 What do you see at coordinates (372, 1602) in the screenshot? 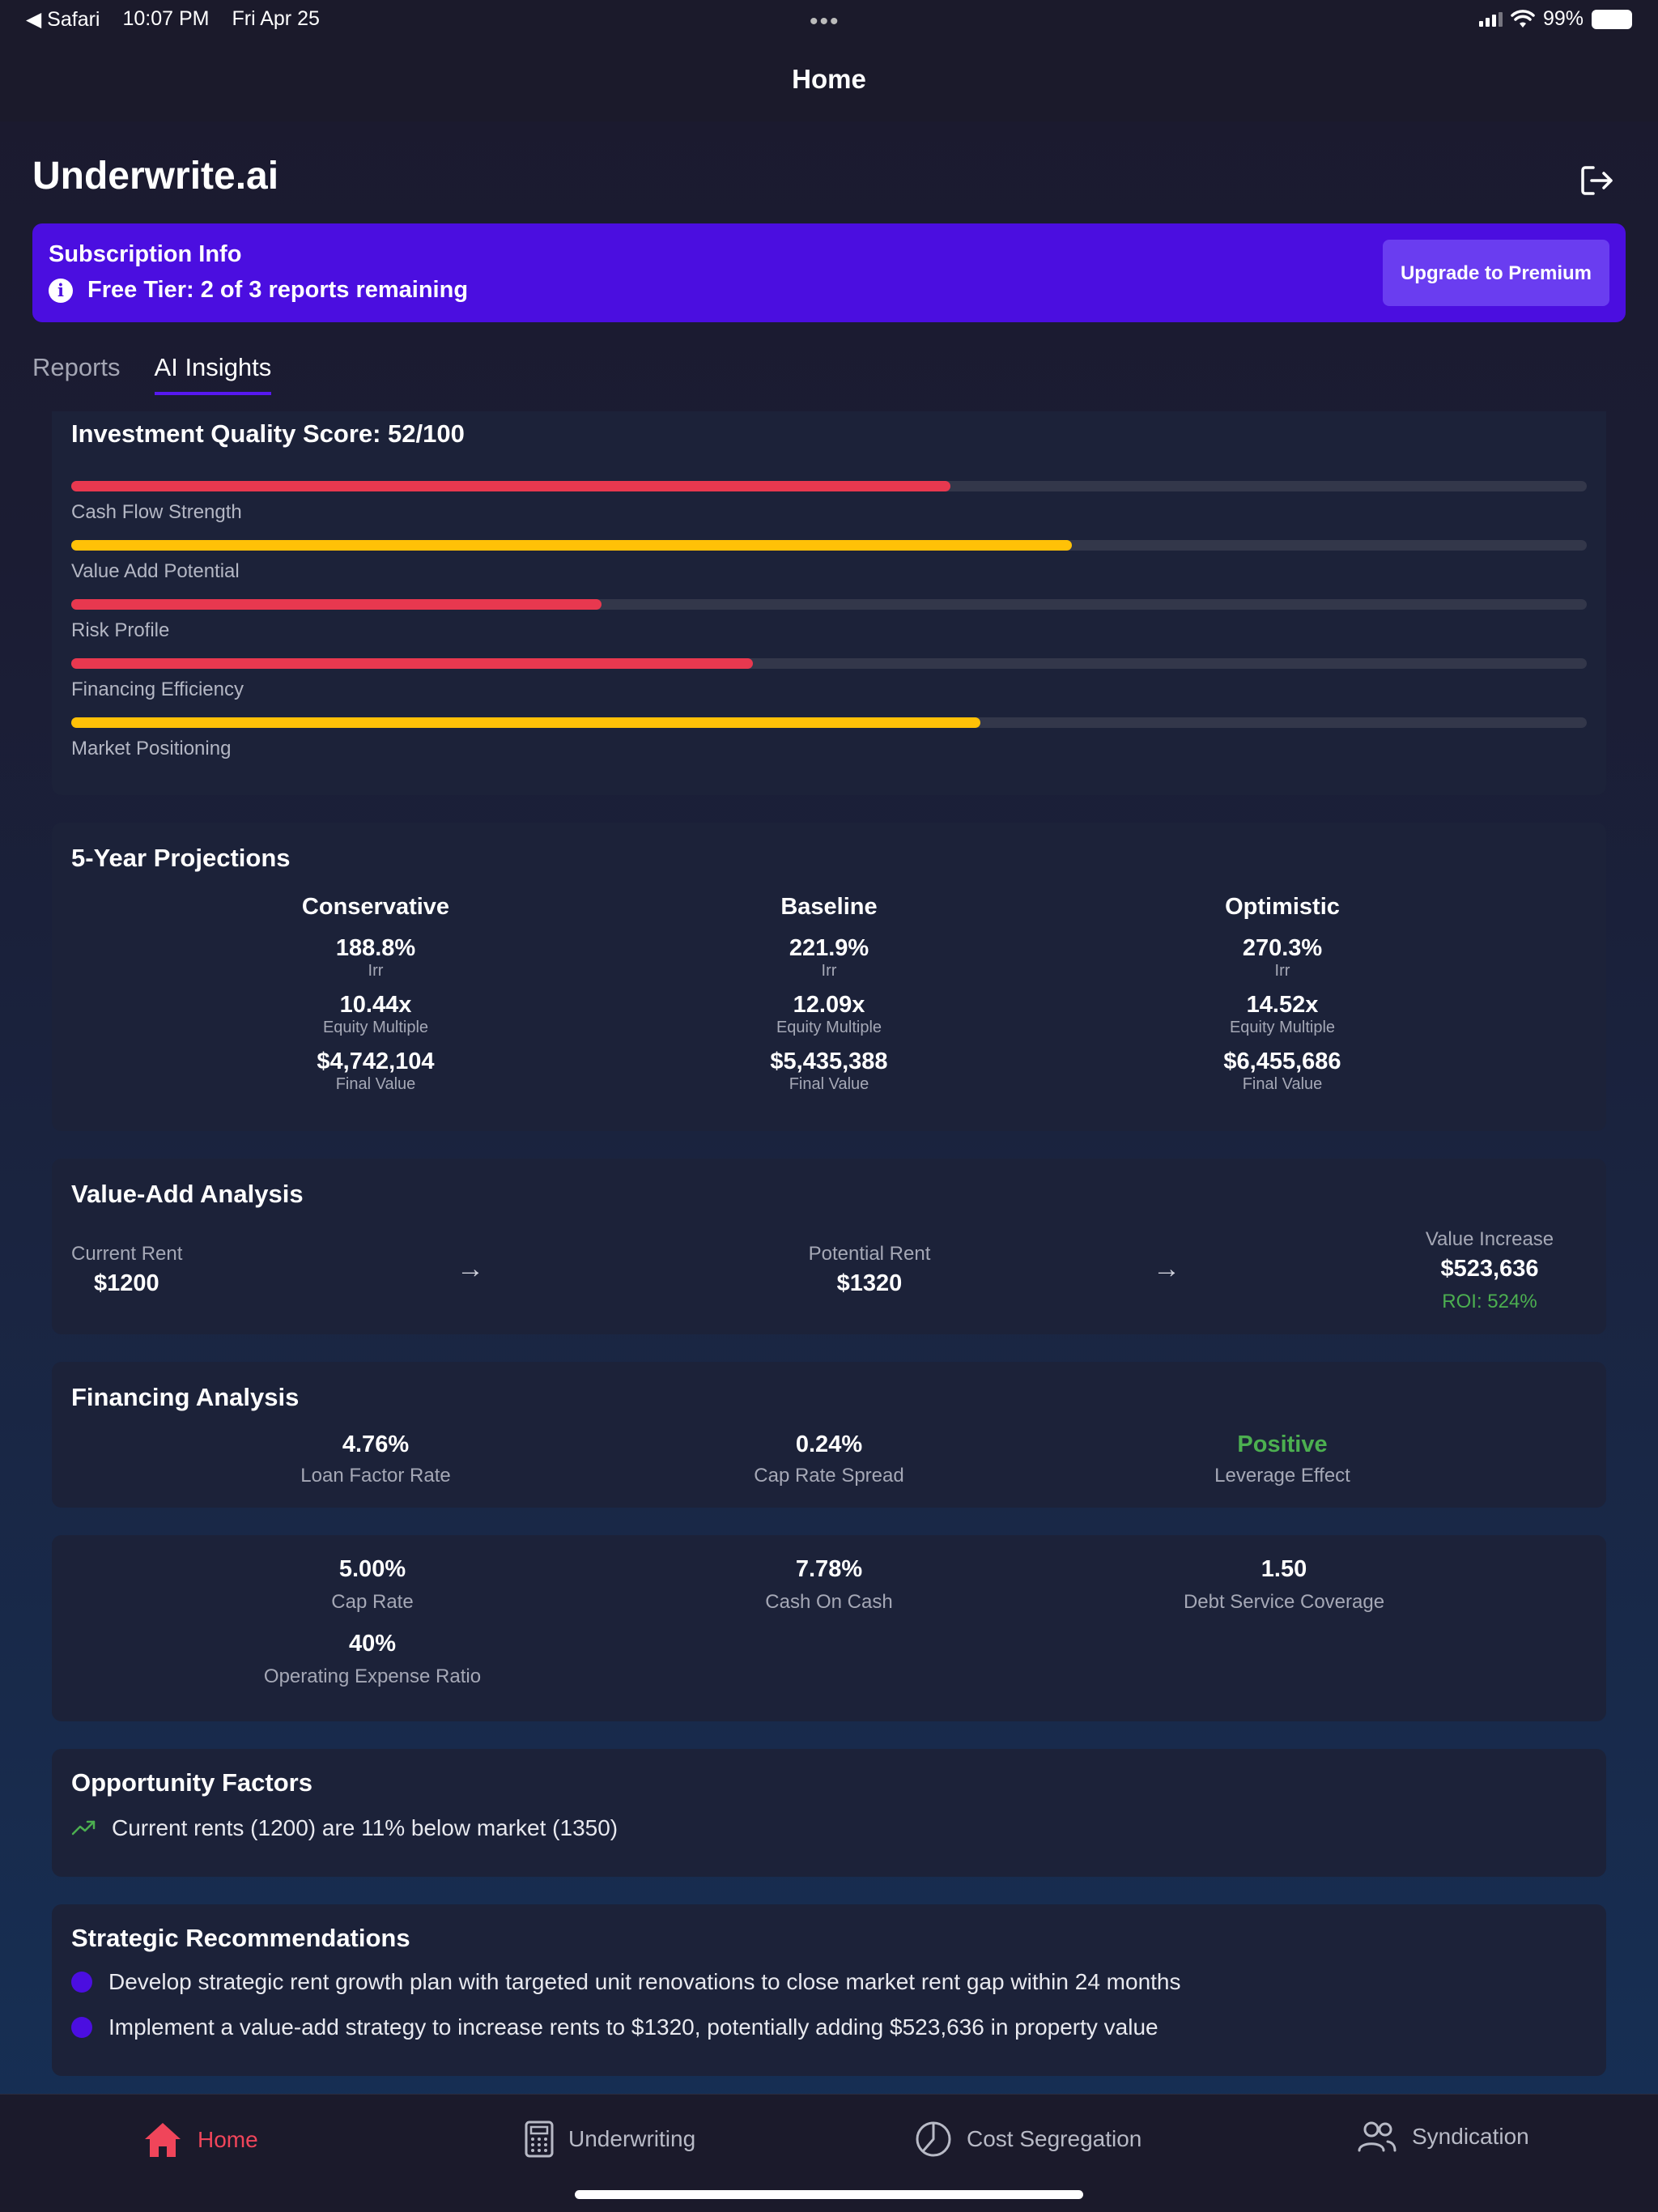
I see `metric-label: Cap Rate` at bounding box center [372, 1602].